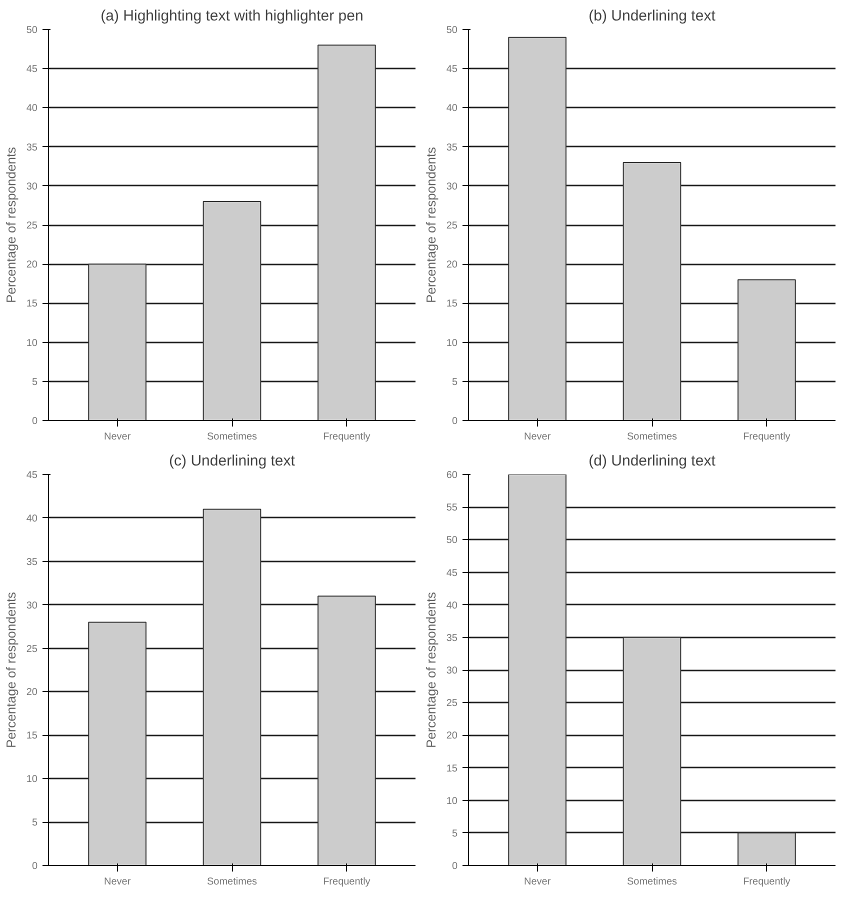 The height and width of the screenshot is (907, 854). What do you see at coordinates (652, 461) in the screenshot?
I see `chart-title: (d) Underlining text` at bounding box center [652, 461].